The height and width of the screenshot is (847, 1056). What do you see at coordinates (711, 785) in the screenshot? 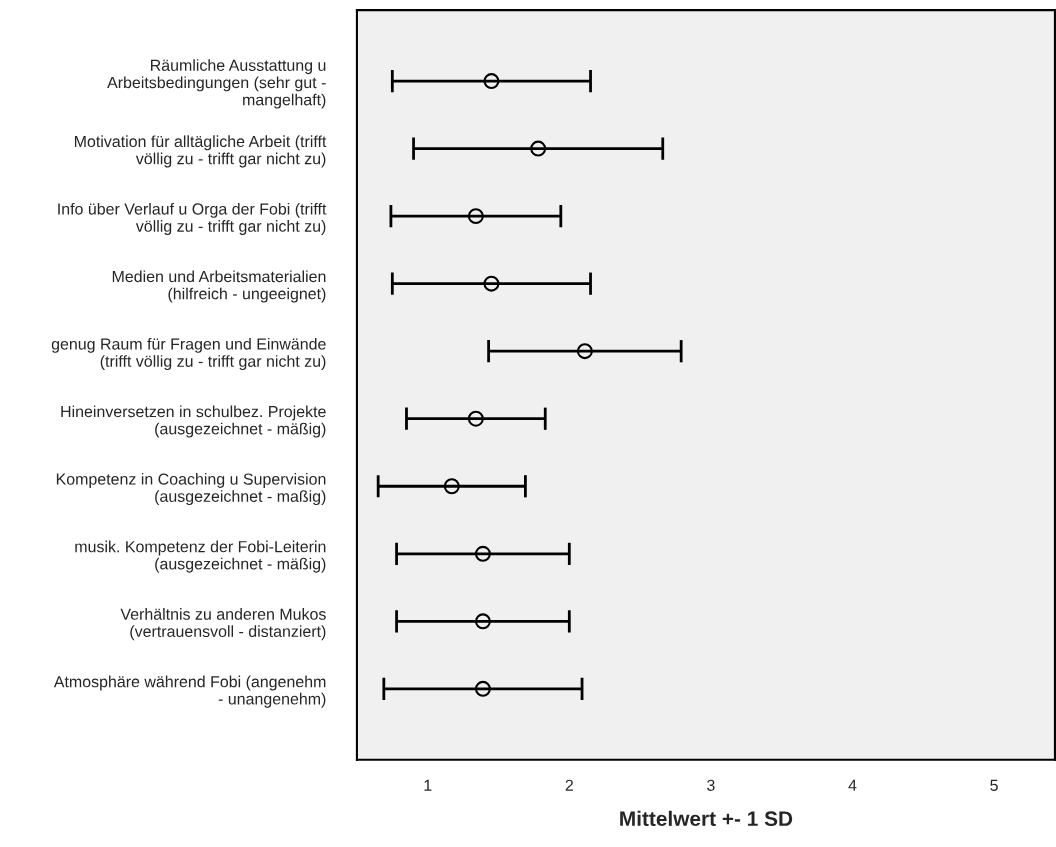
I see `x-tick-label: 3` at bounding box center [711, 785].